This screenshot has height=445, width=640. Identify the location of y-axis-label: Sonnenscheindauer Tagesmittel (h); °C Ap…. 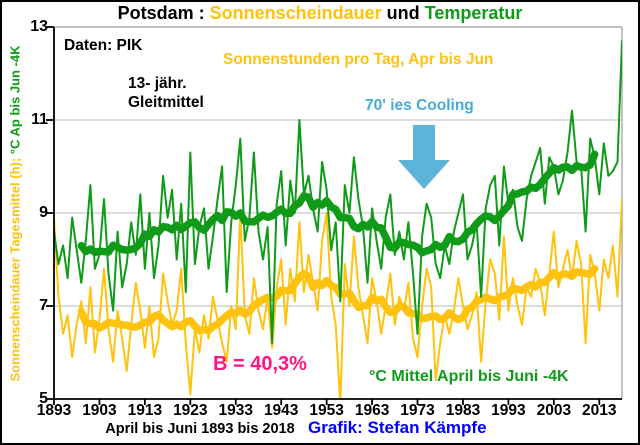
(16, 214).